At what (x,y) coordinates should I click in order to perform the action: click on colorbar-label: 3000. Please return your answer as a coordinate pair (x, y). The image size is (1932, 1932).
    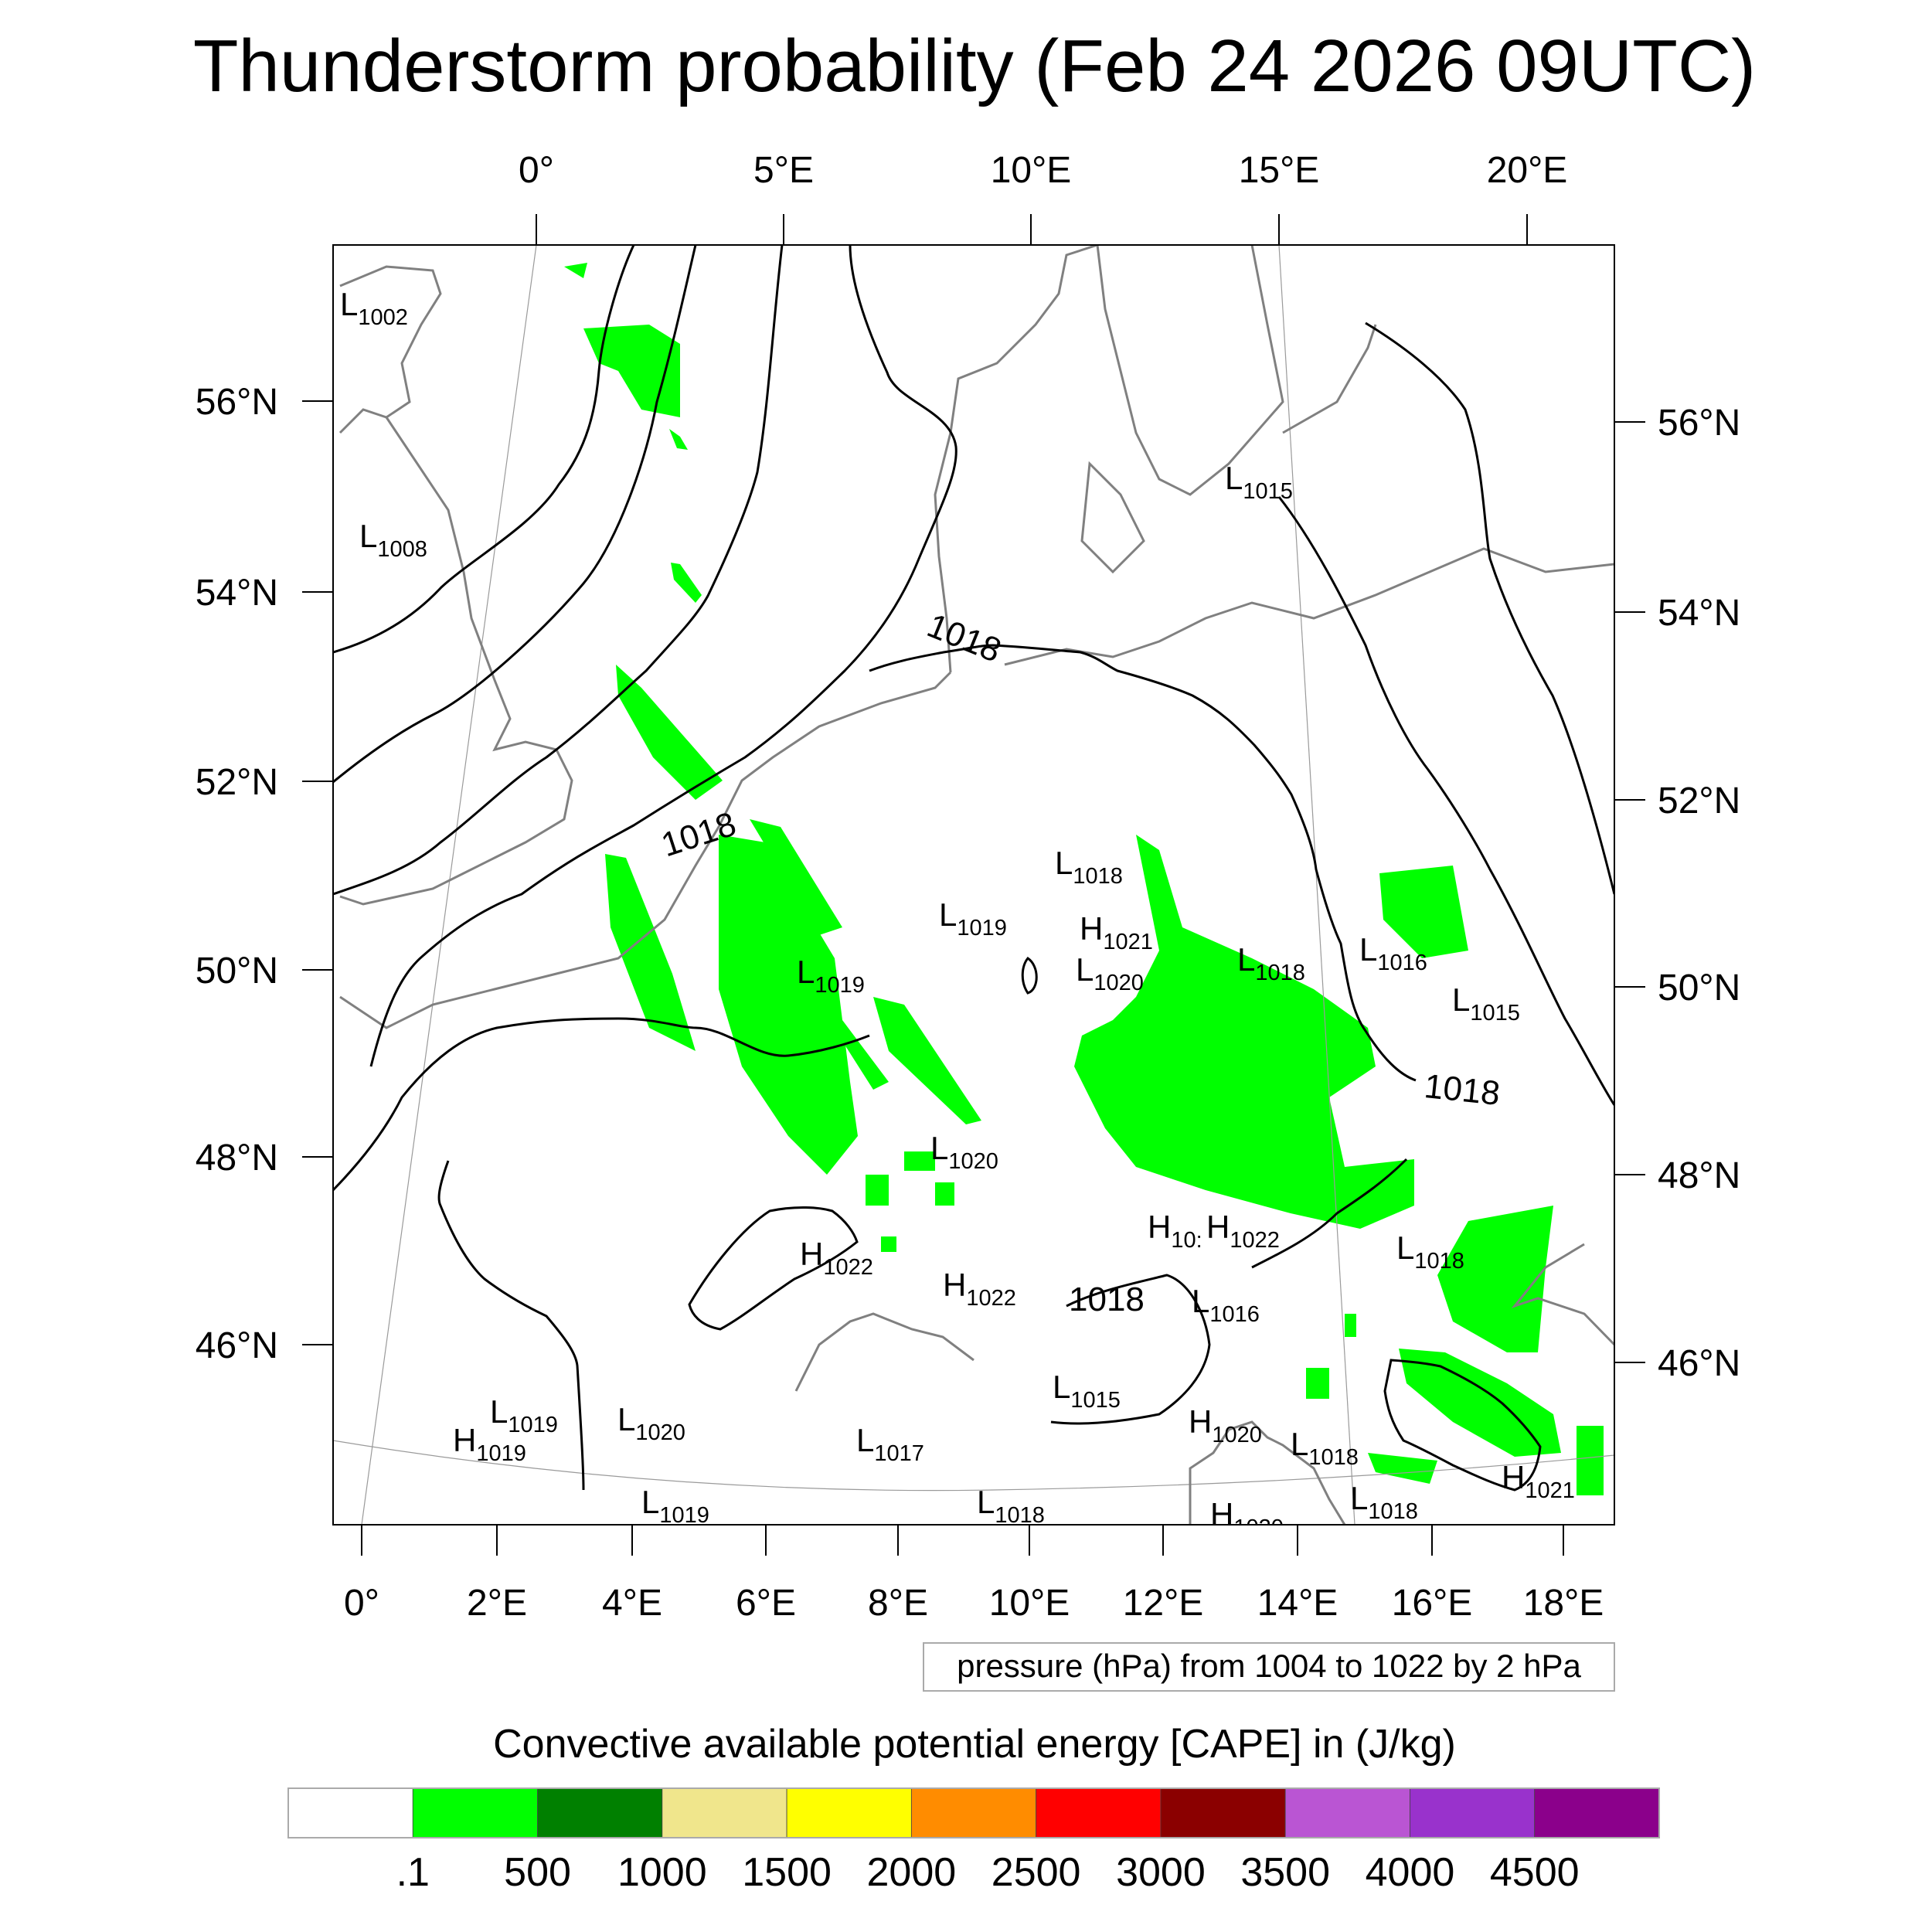
    Looking at the image, I should click on (1161, 1872).